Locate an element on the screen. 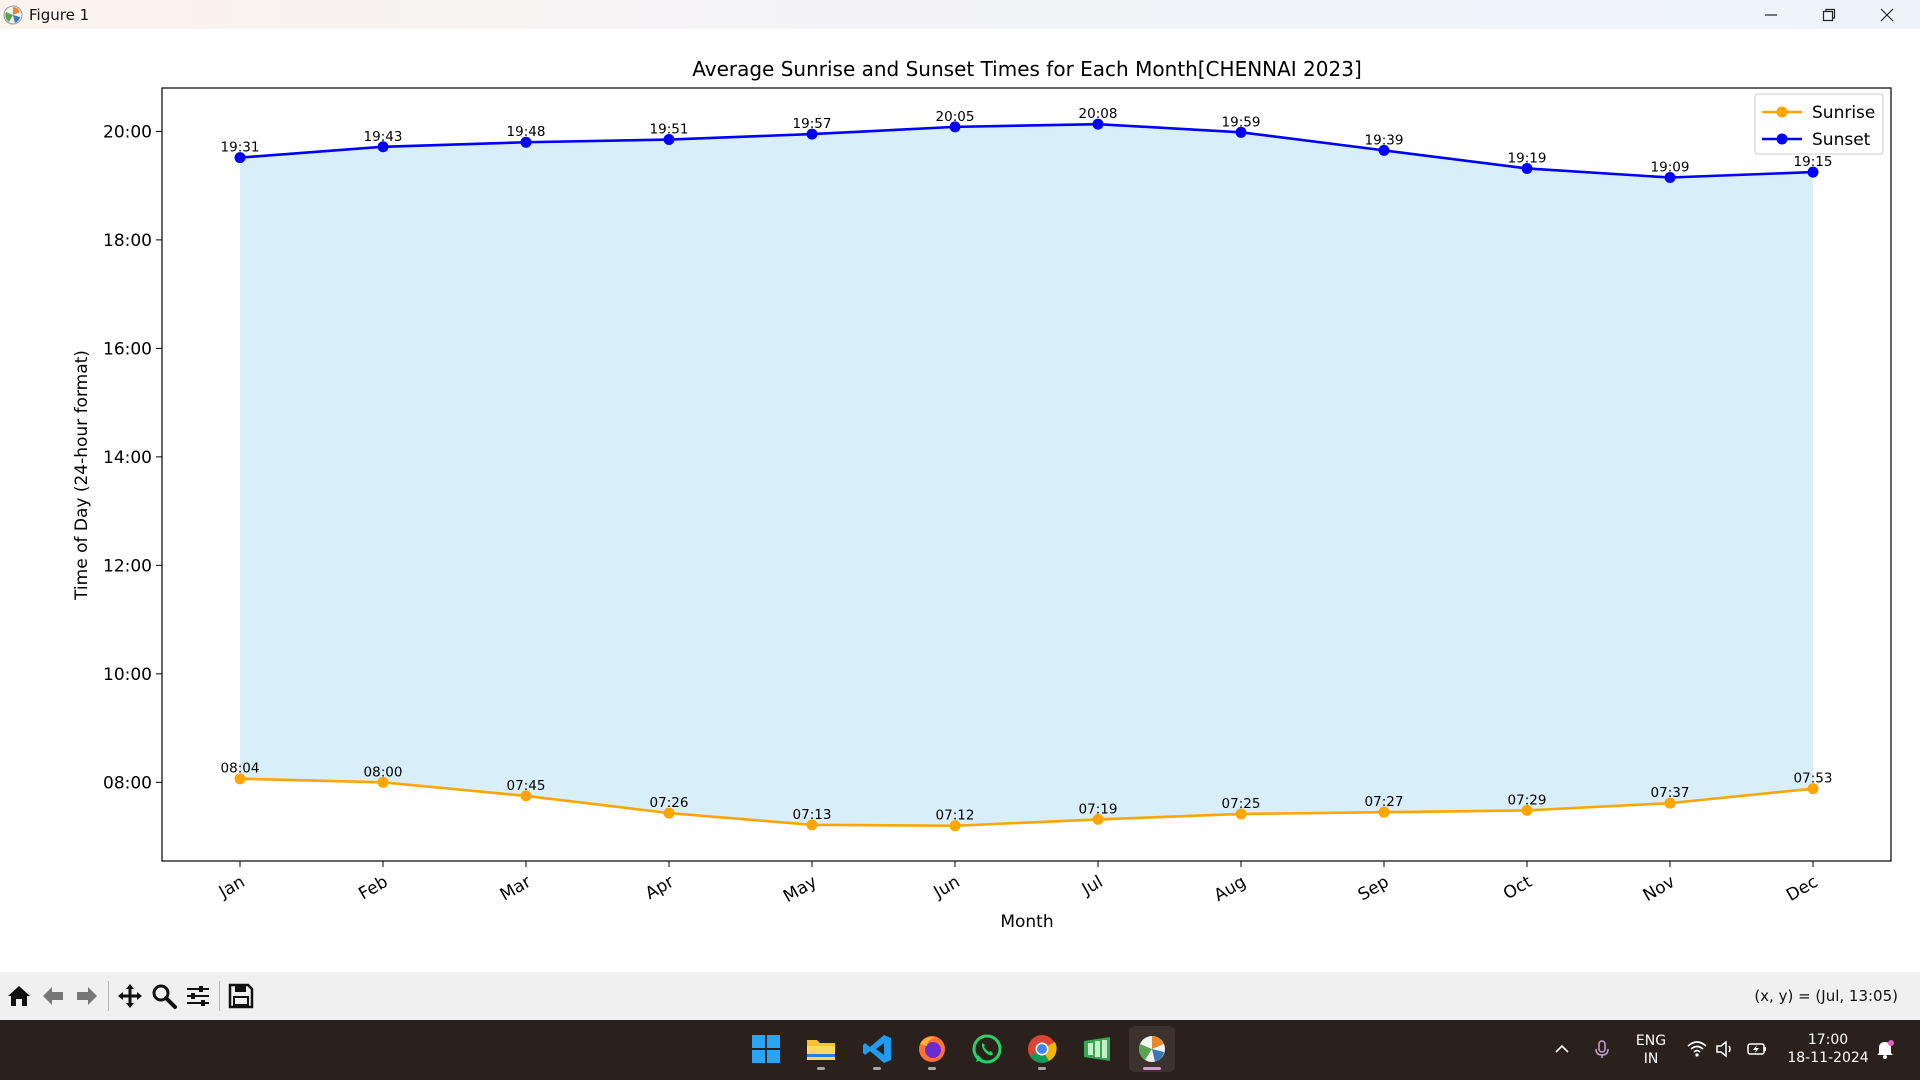  sheets-icon is located at coordinates (1097, 1049).